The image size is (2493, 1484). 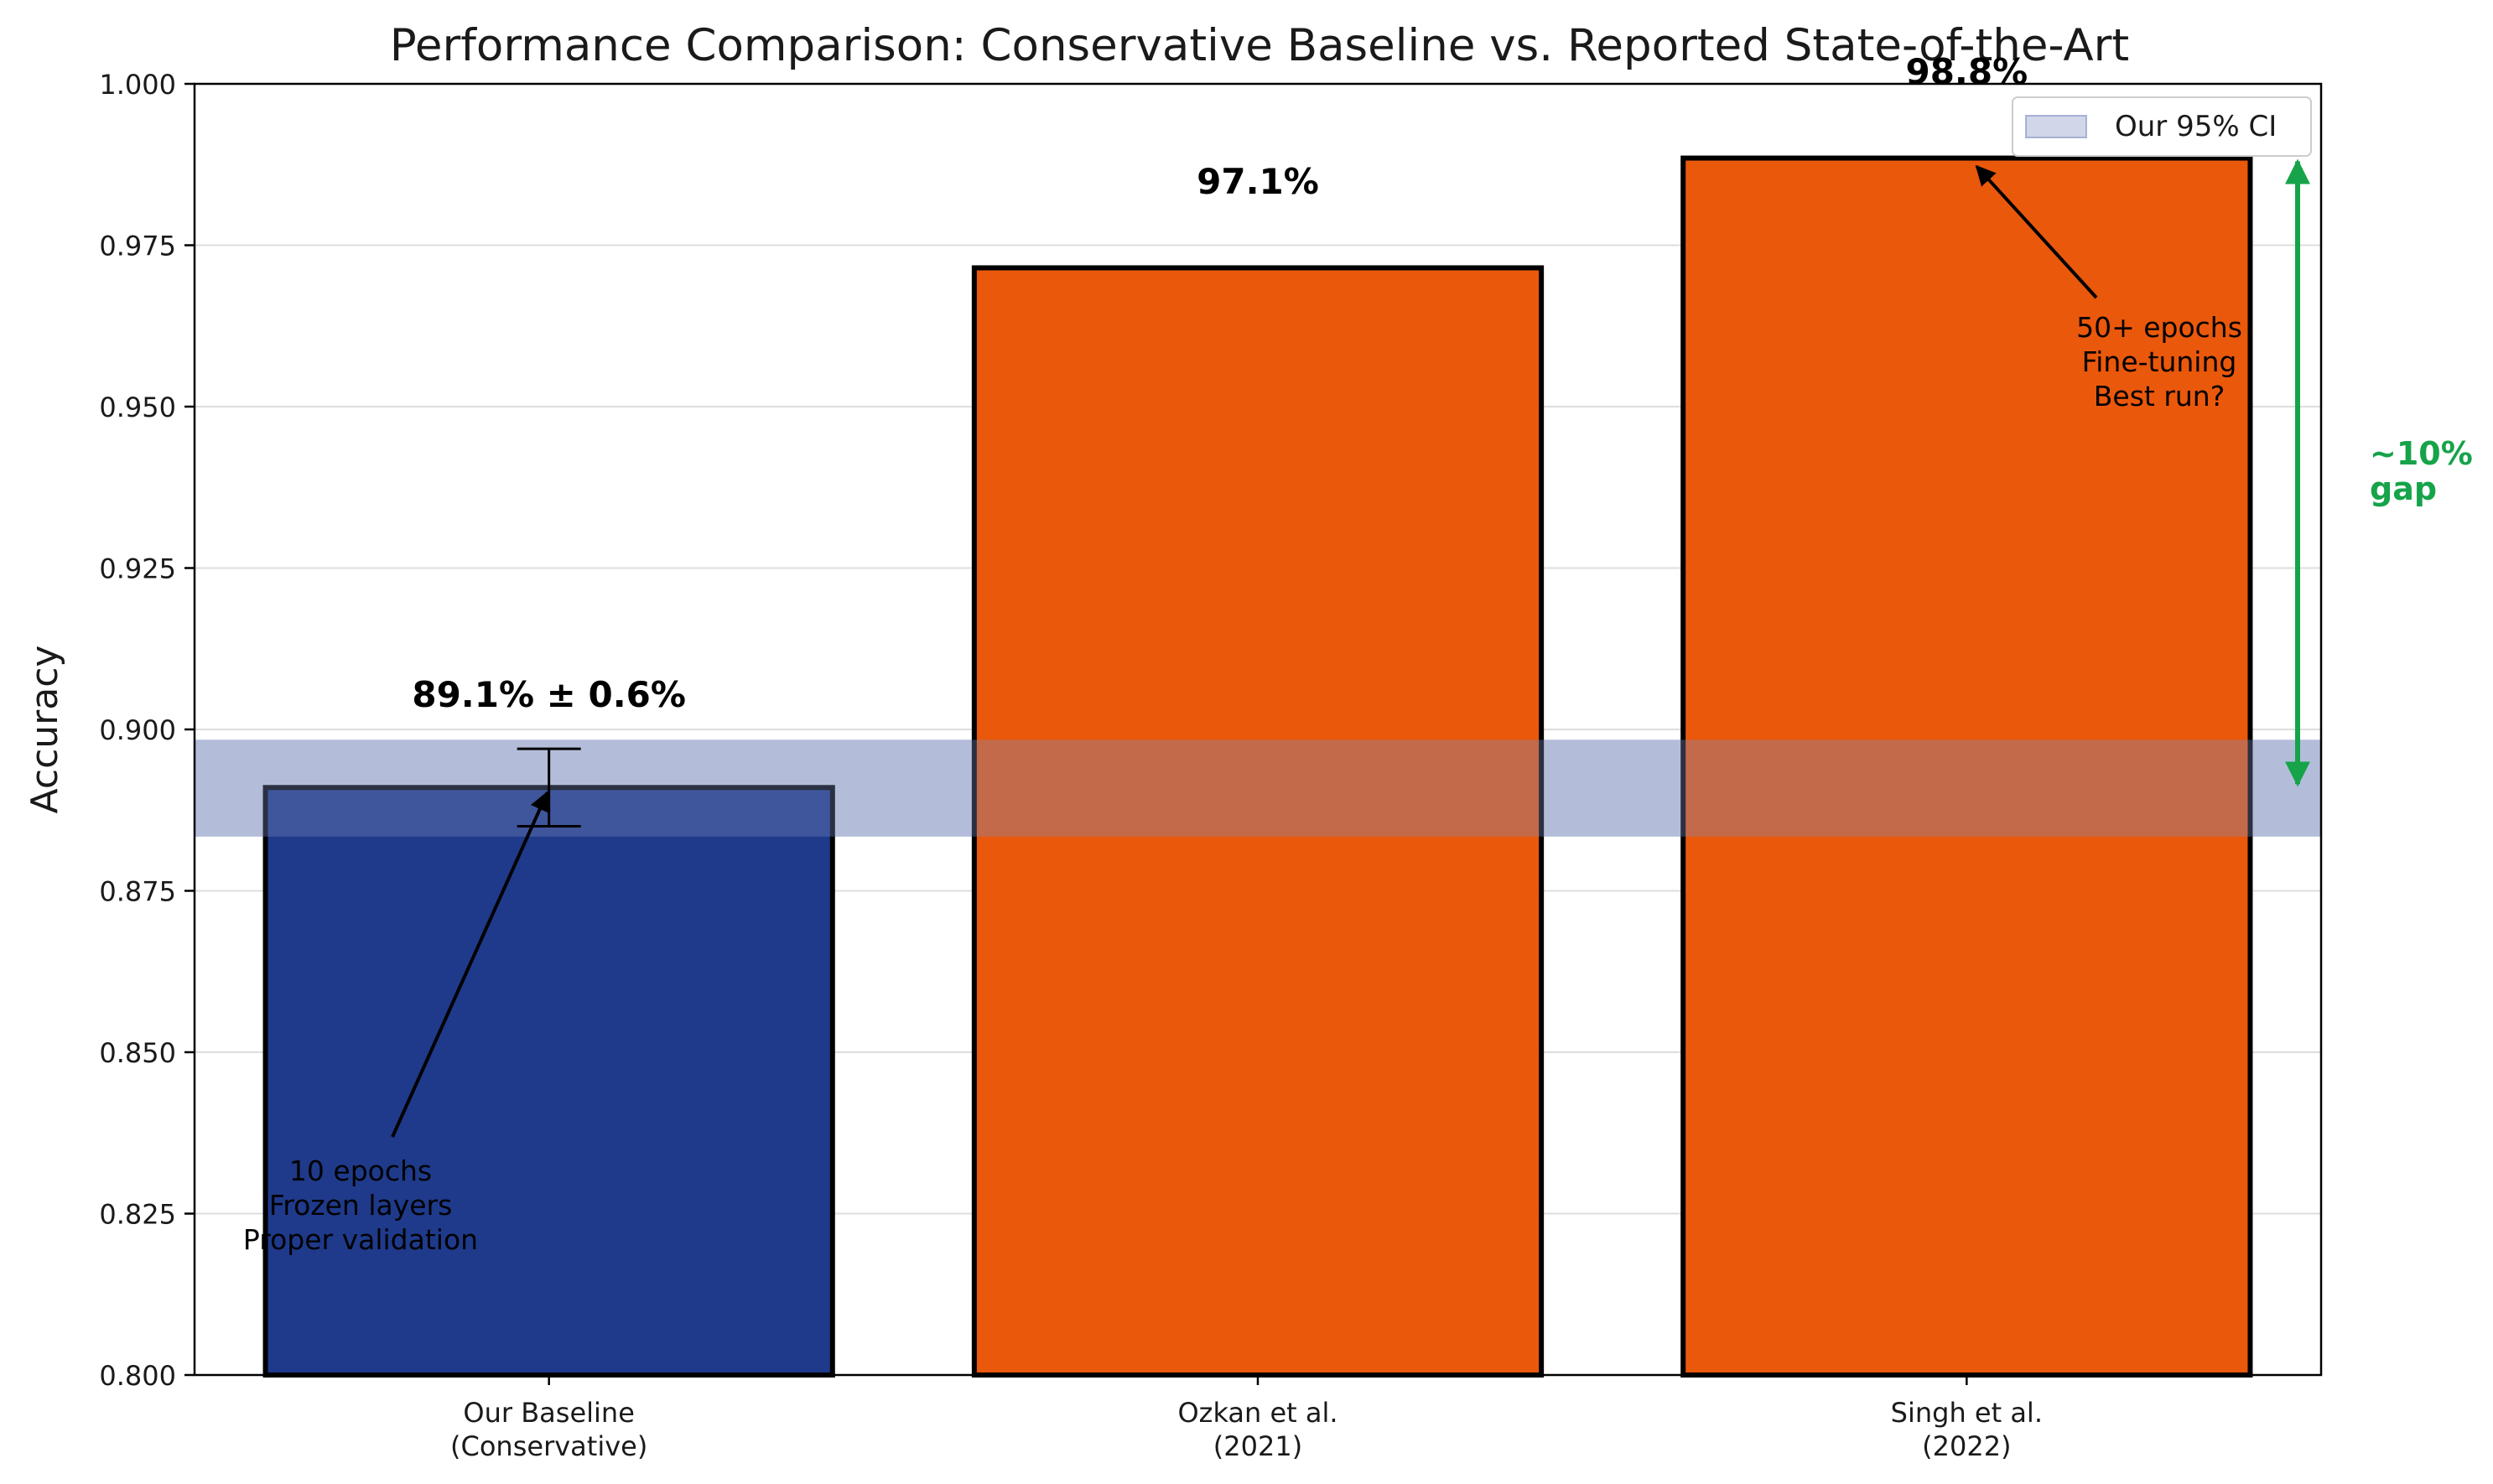 I want to click on y-tick-label: 0.850, so click(x=137, y=1053).